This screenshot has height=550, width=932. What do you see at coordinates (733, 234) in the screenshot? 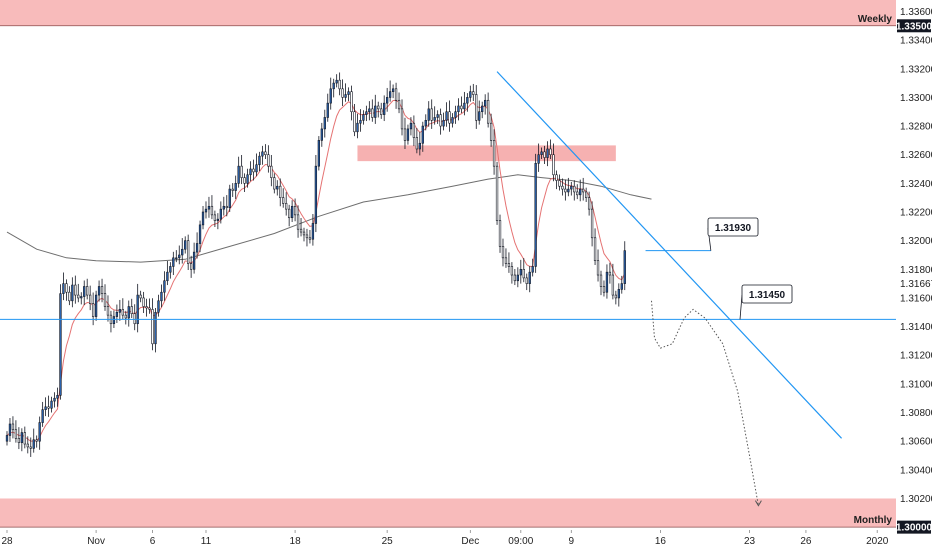
I see `level-callout: 1.31930` at bounding box center [733, 234].